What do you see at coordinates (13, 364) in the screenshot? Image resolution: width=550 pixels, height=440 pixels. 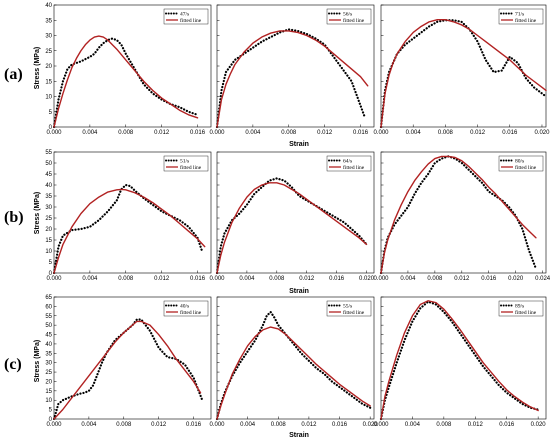 I see `row-label-c: (c)` at bounding box center [13, 364].